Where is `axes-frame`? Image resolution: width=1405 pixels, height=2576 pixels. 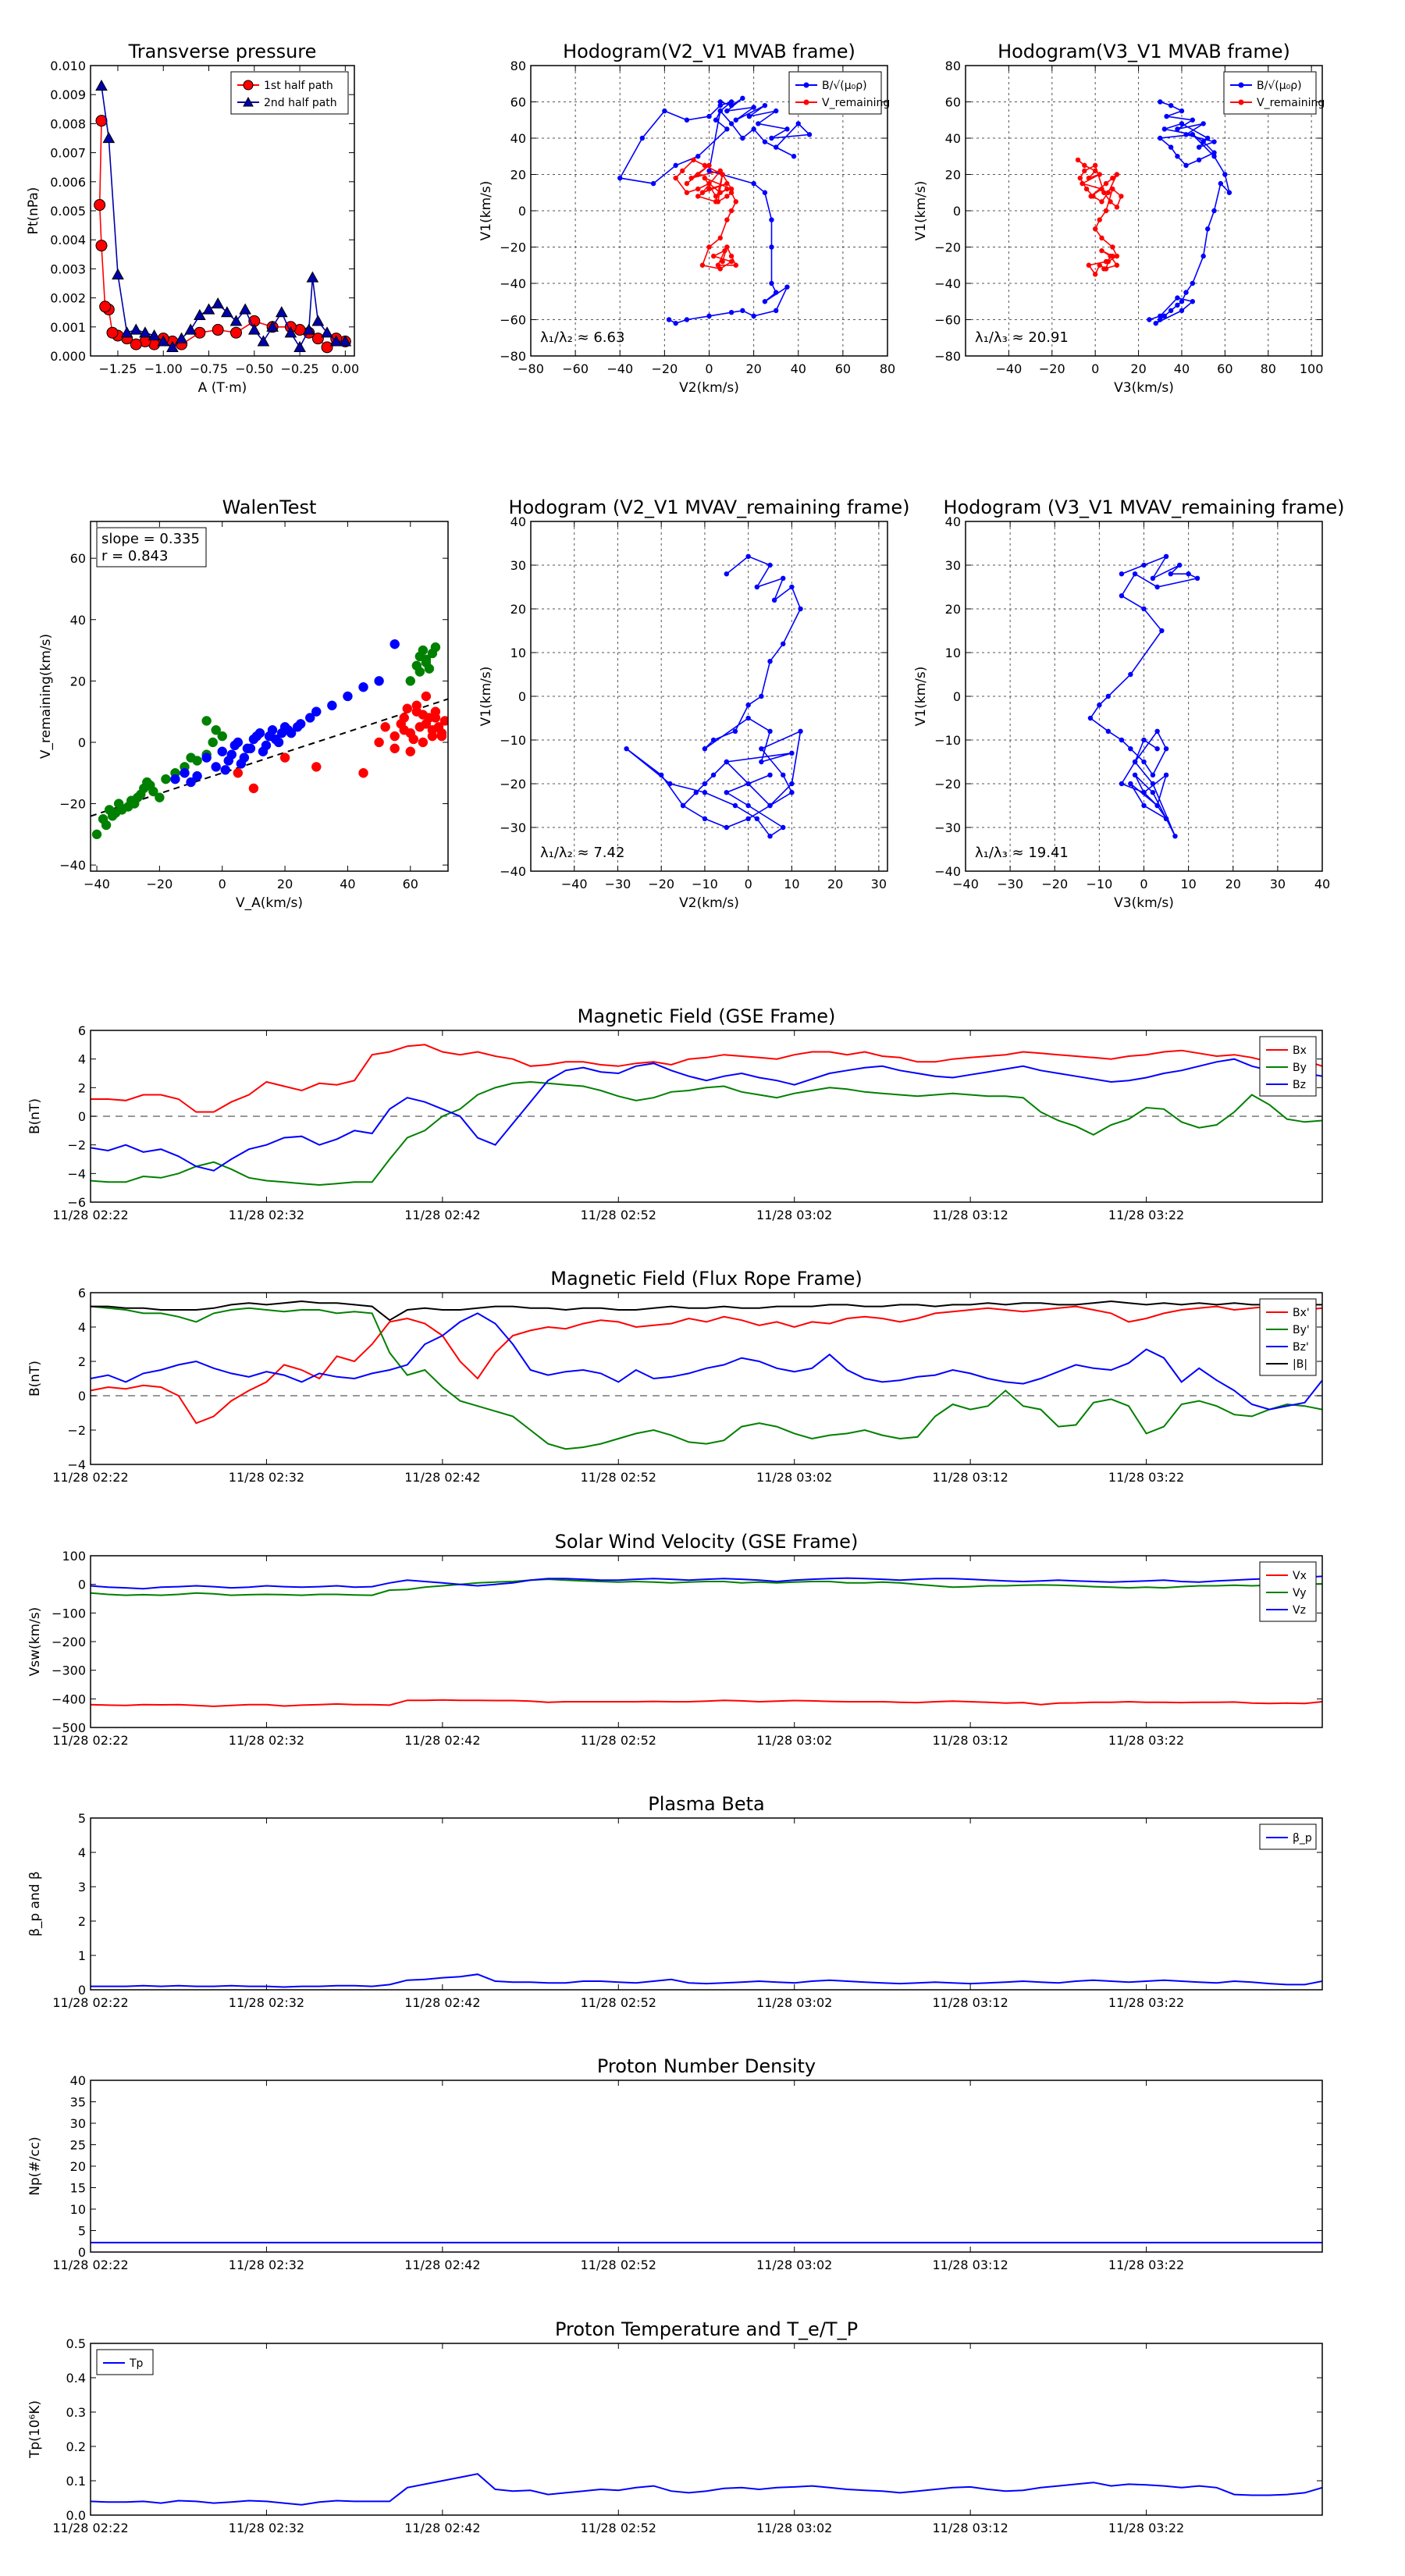
axes-frame is located at coordinates (709, 696).